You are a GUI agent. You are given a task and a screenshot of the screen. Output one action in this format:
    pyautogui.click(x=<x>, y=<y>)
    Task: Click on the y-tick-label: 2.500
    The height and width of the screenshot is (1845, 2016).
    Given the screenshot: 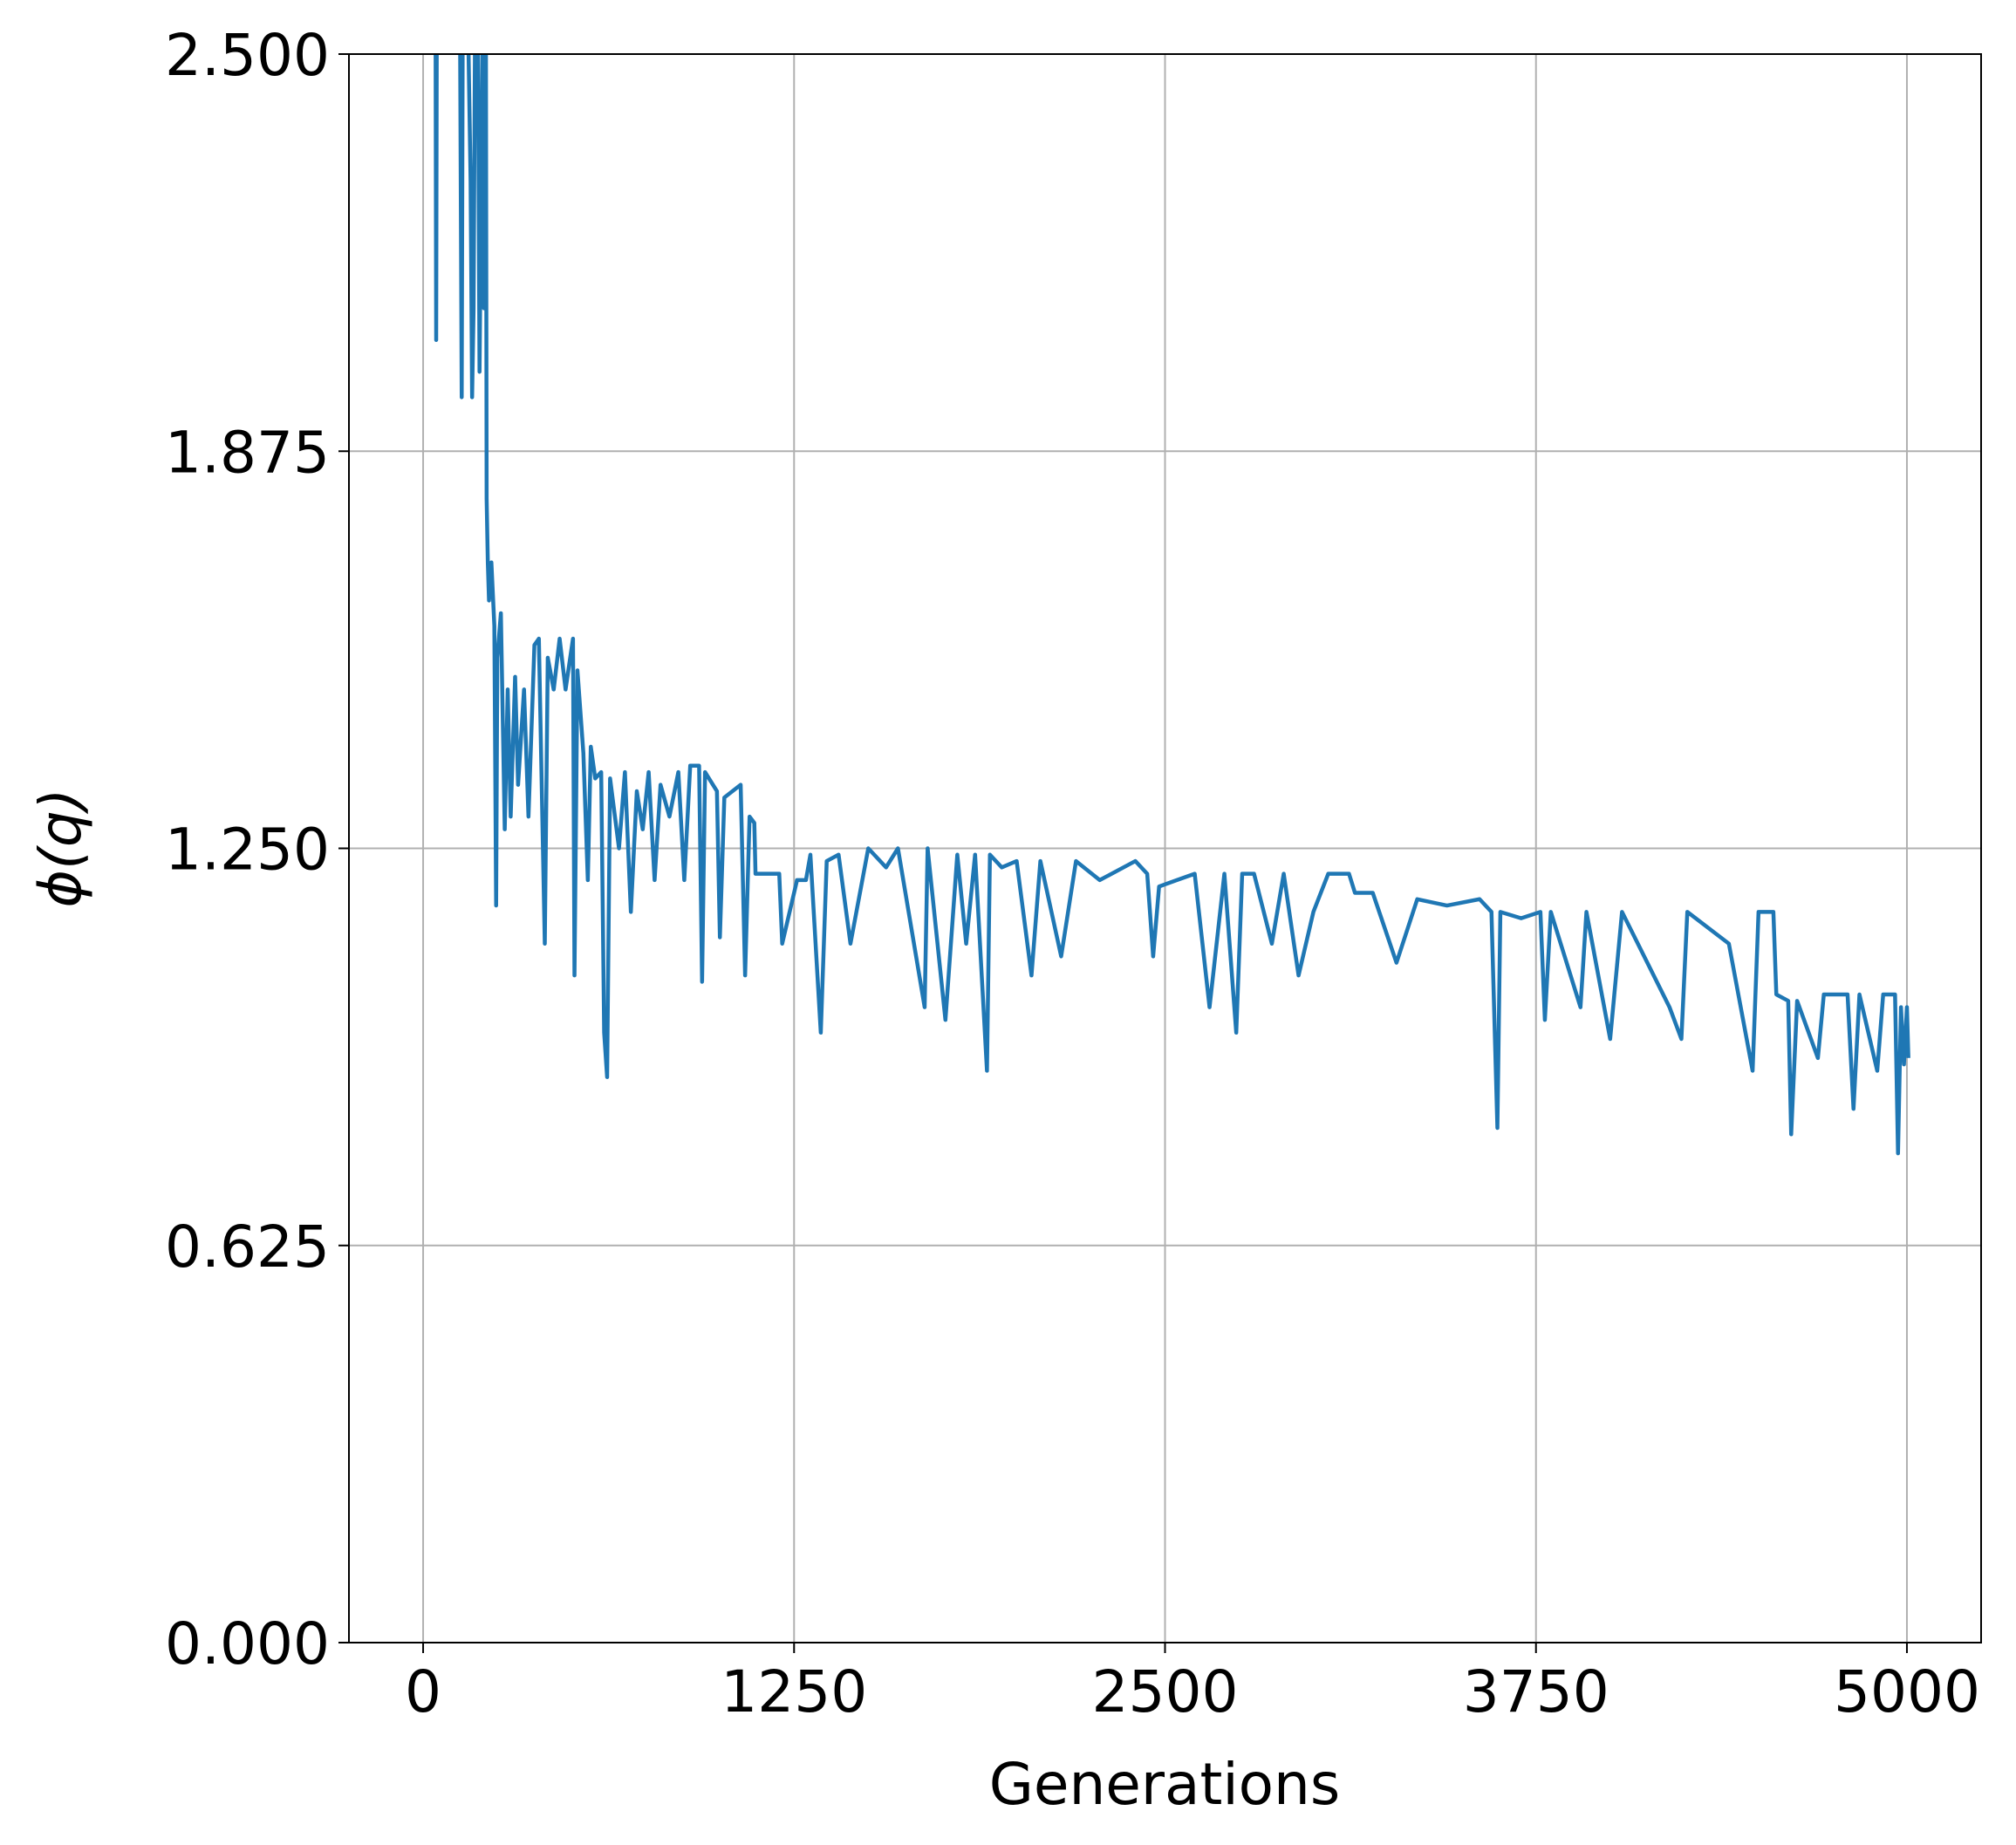 What is the action you would take?
    pyautogui.click(x=248, y=55)
    